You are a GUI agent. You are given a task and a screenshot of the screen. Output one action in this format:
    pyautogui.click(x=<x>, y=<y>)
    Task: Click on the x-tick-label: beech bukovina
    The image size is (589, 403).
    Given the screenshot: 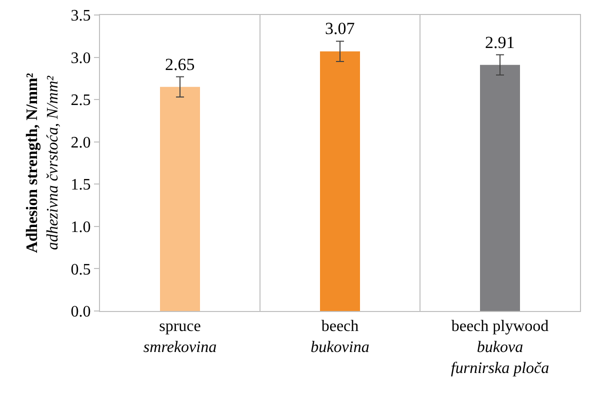 What is the action you would take?
    pyautogui.click(x=340, y=337)
    